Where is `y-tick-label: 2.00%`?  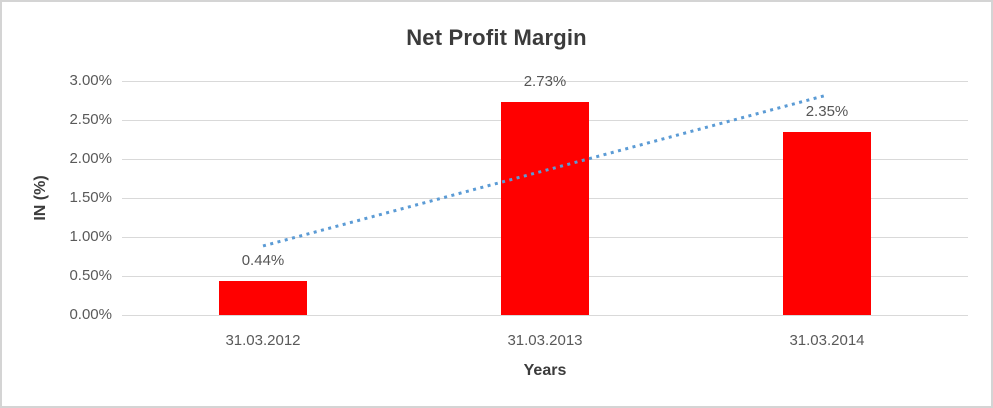
y-tick-label: 2.00% is located at coordinates (90, 158).